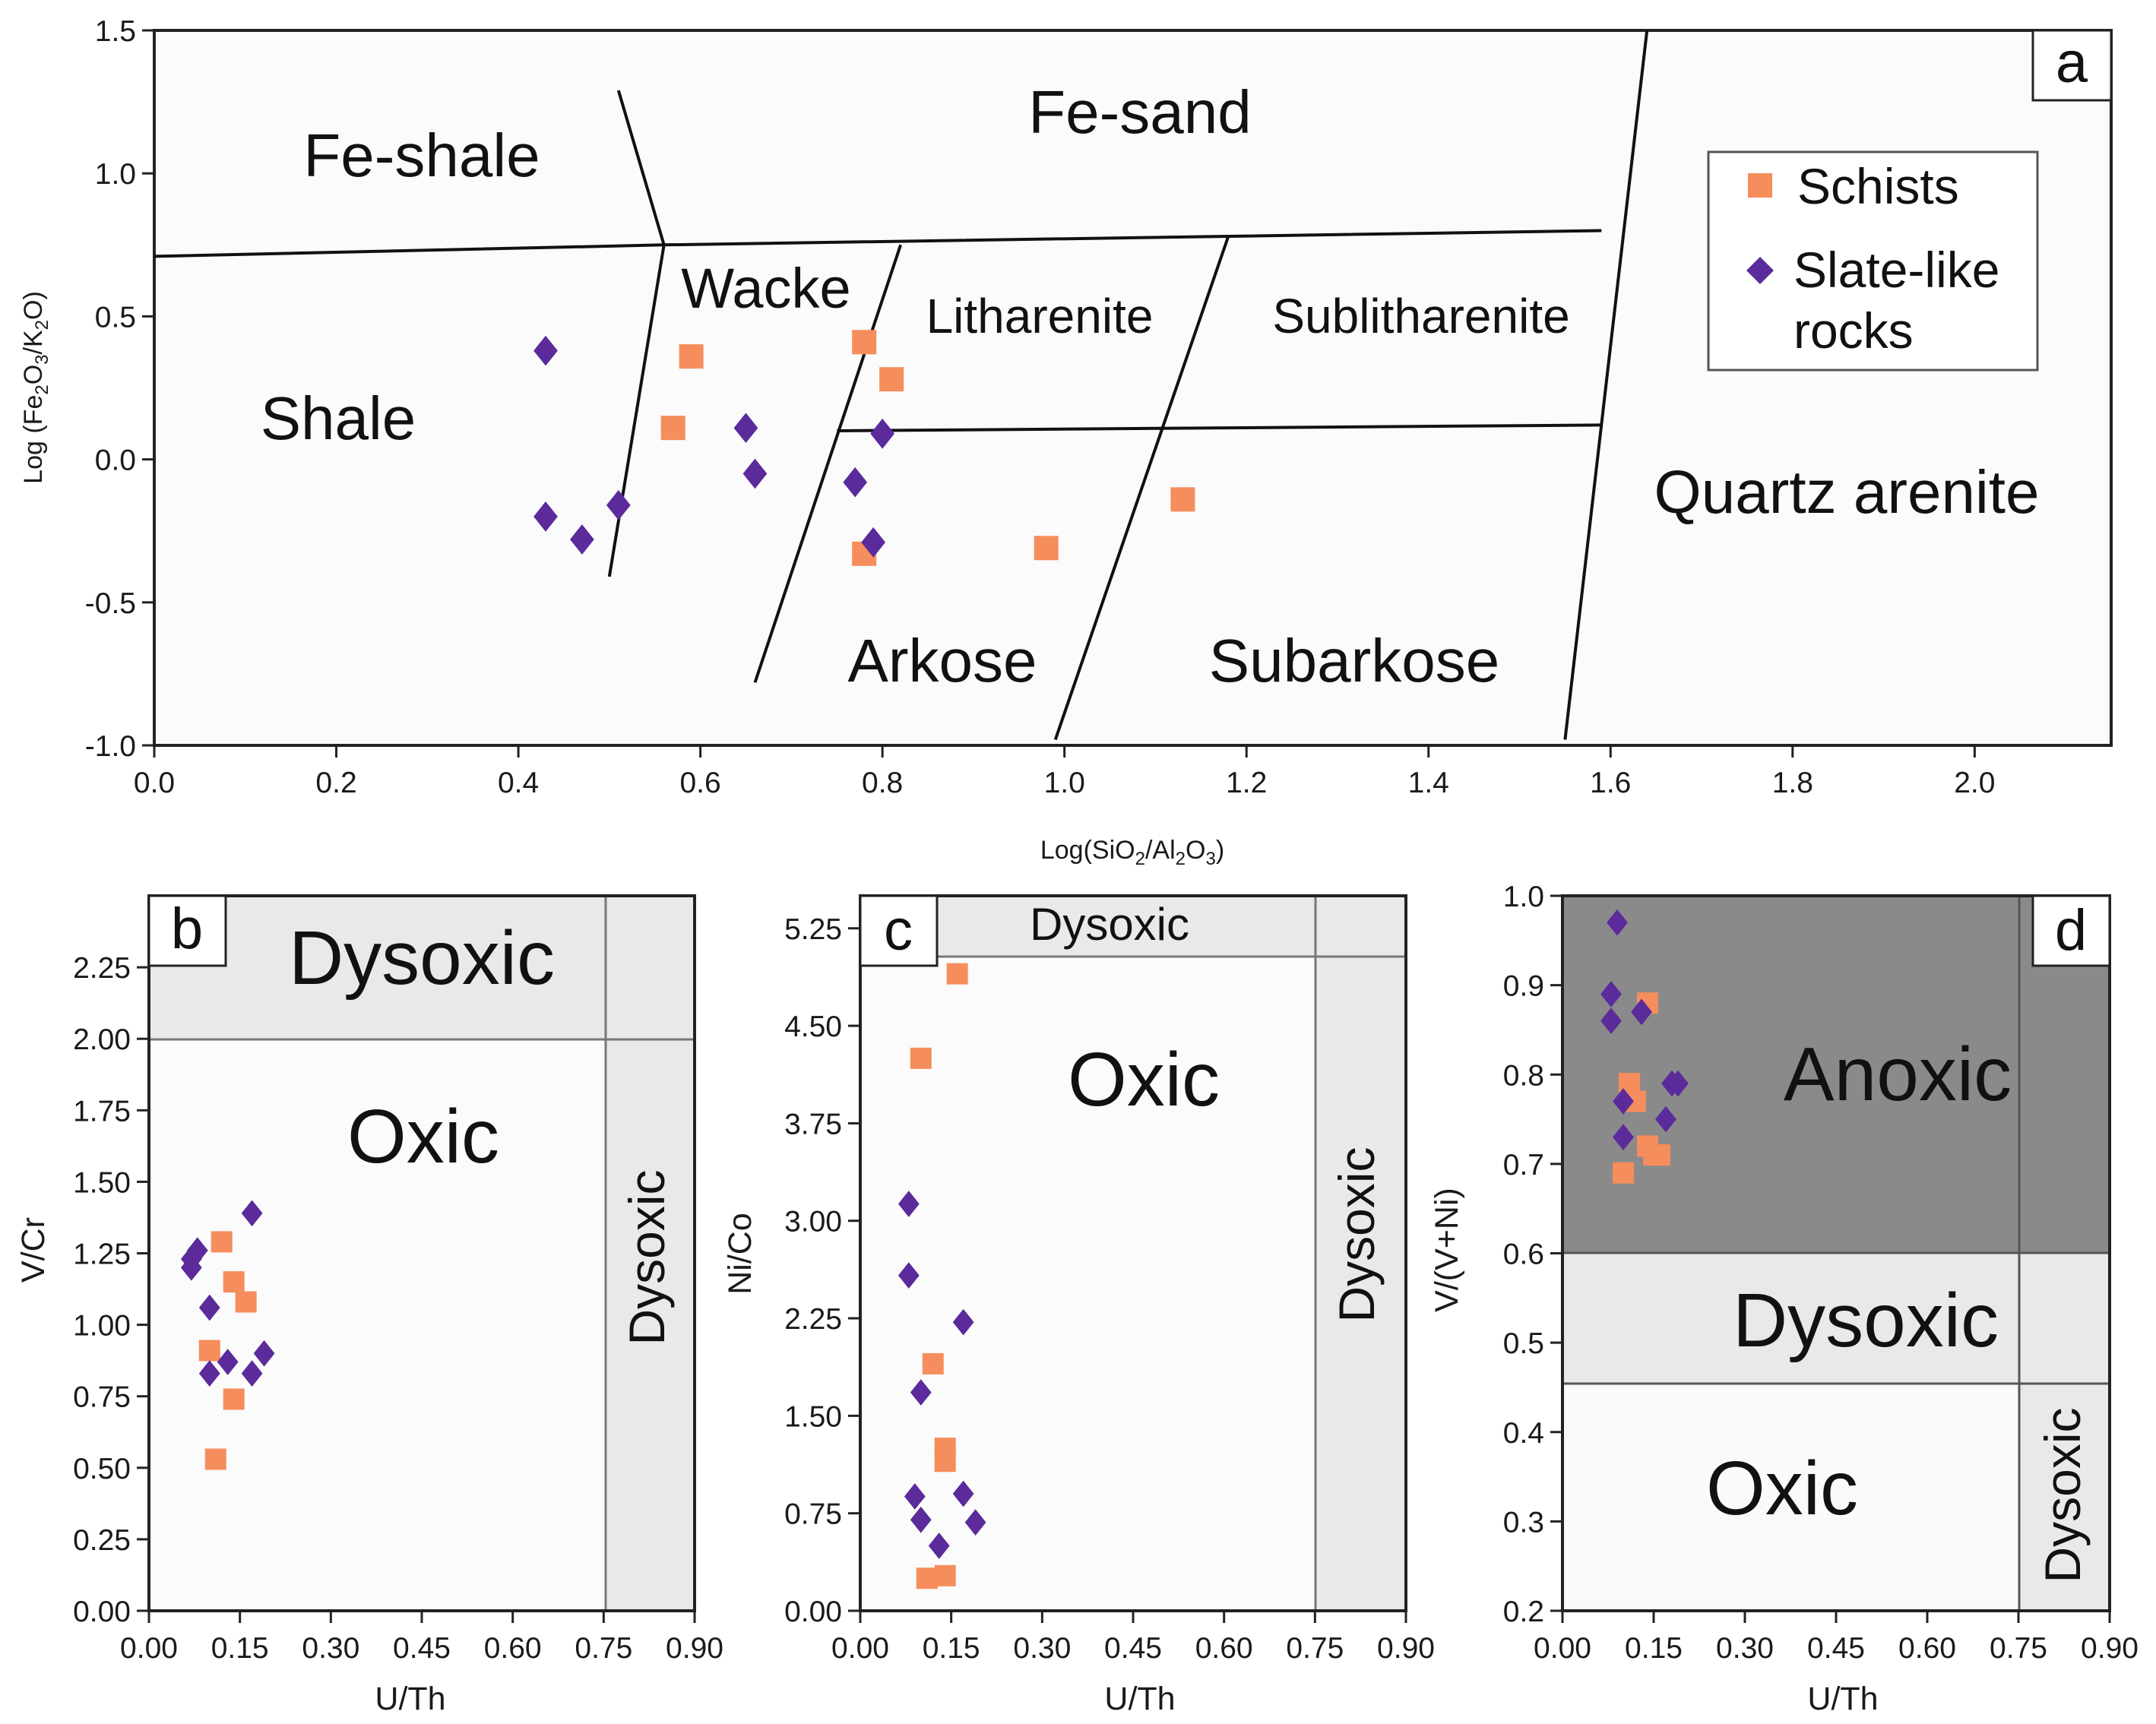 The height and width of the screenshot is (1724, 2156). What do you see at coordinates (518, 783) in the screenshot?
I see `x-tick-label: 0.4` at bounding box center [518, 783].